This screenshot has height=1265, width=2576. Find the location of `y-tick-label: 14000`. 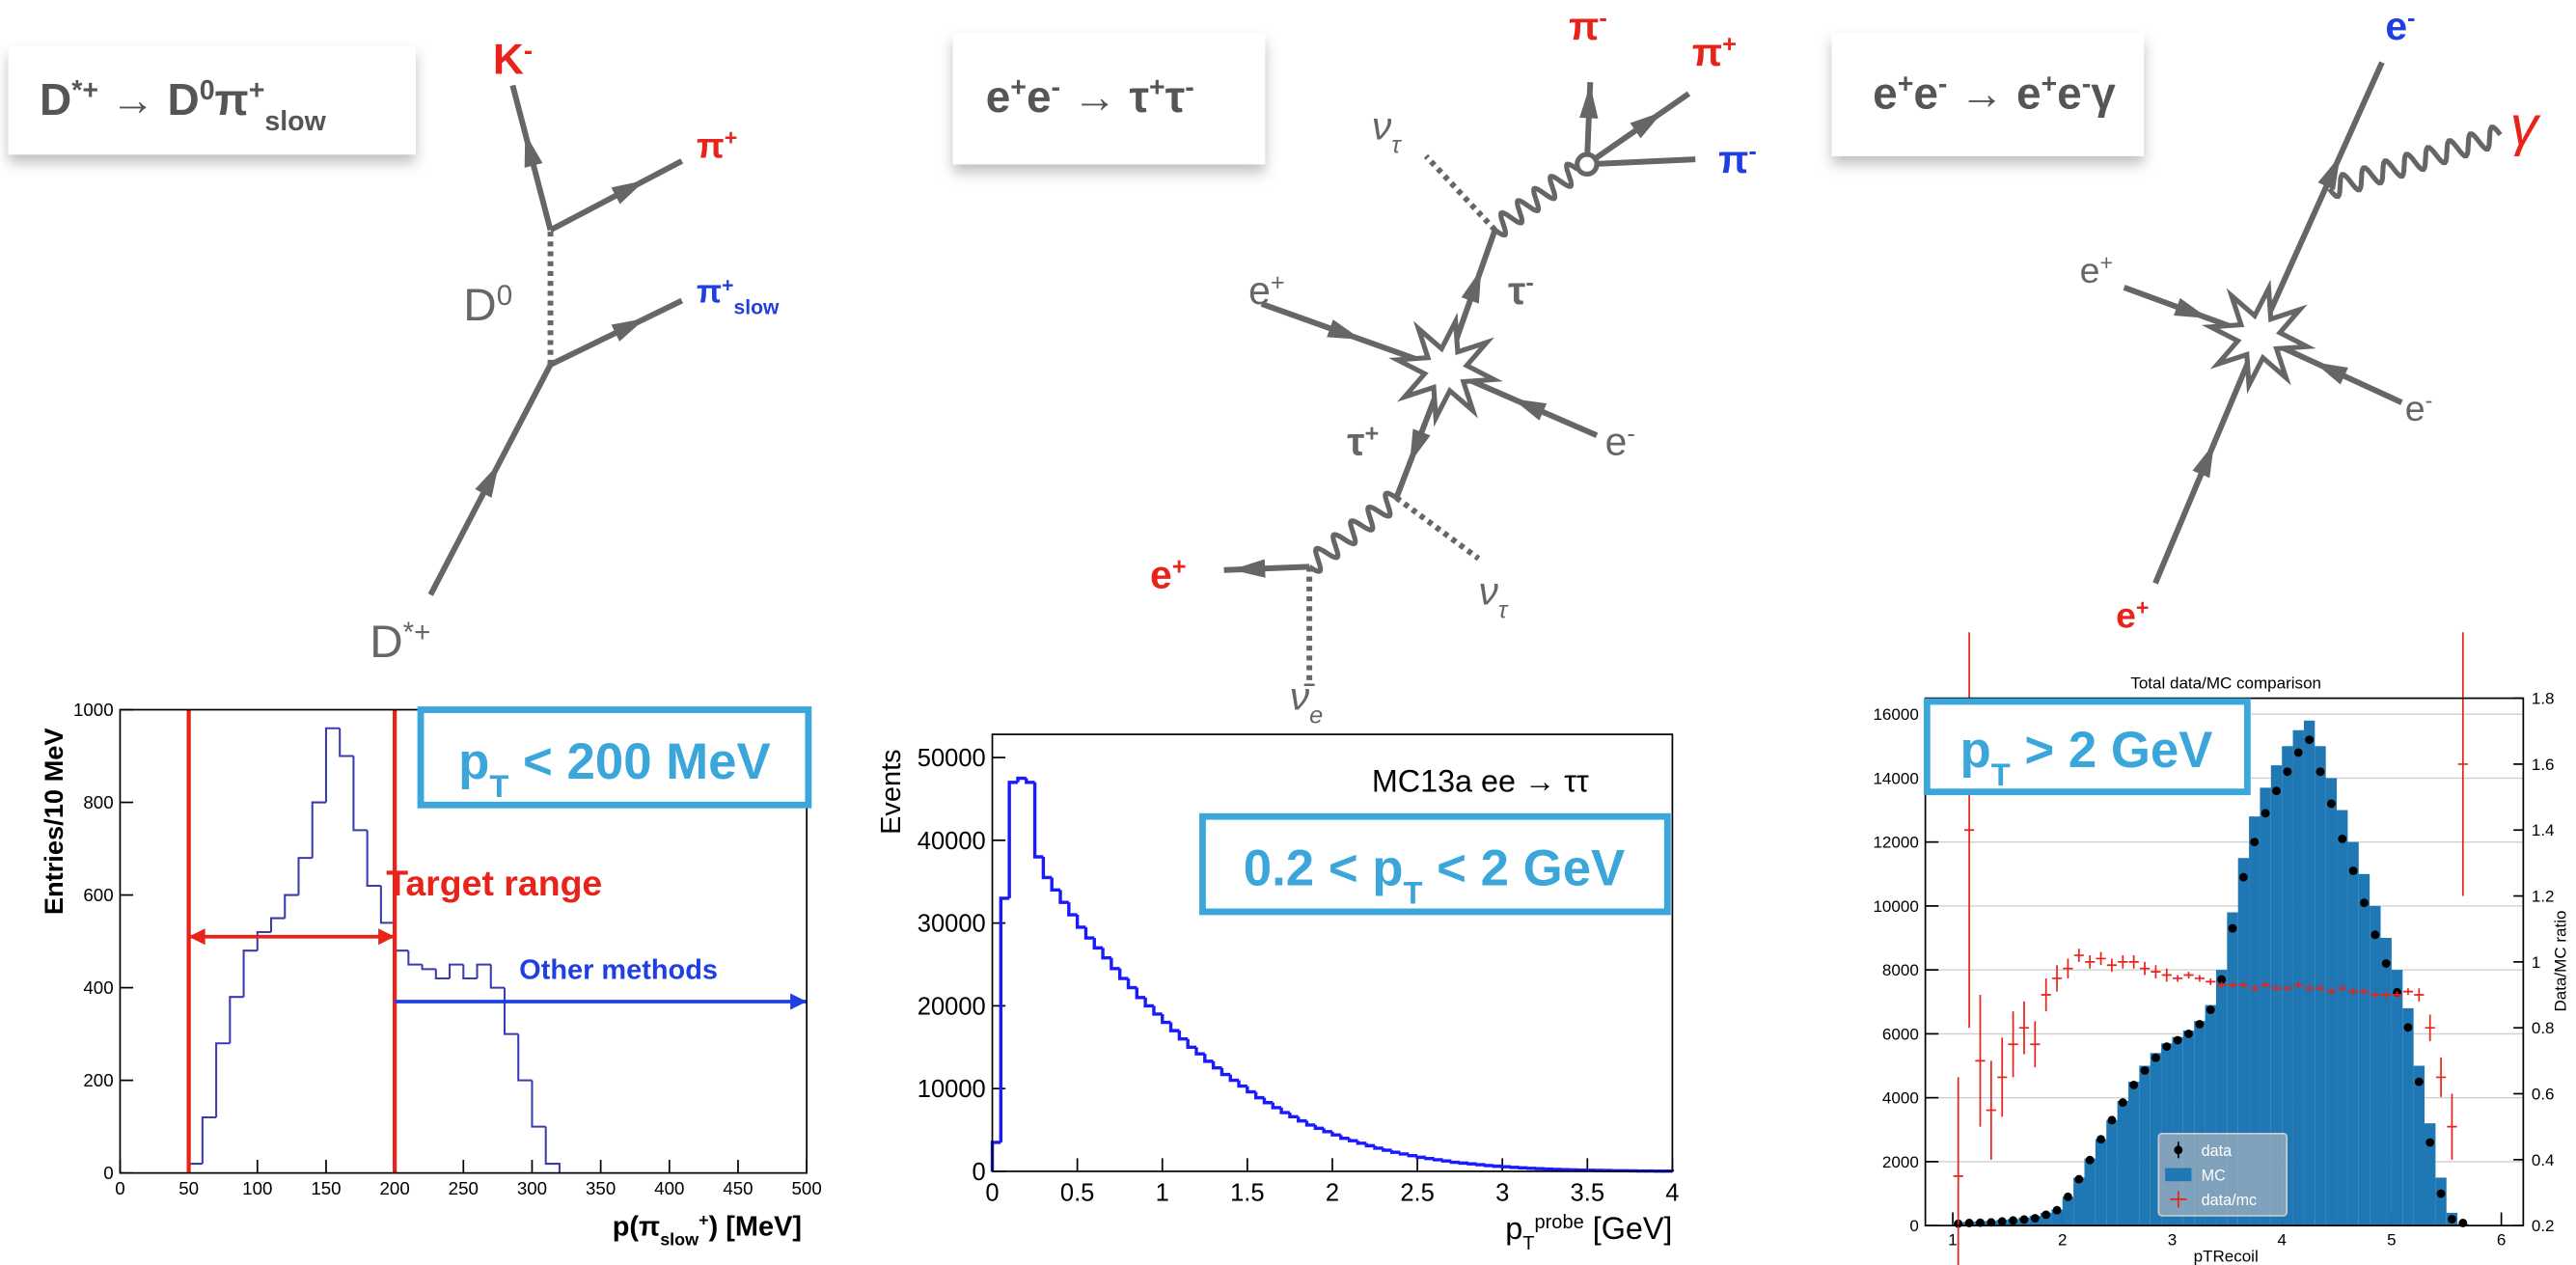

y-tick-label: 14000 is located at coordinates (1896, 778).